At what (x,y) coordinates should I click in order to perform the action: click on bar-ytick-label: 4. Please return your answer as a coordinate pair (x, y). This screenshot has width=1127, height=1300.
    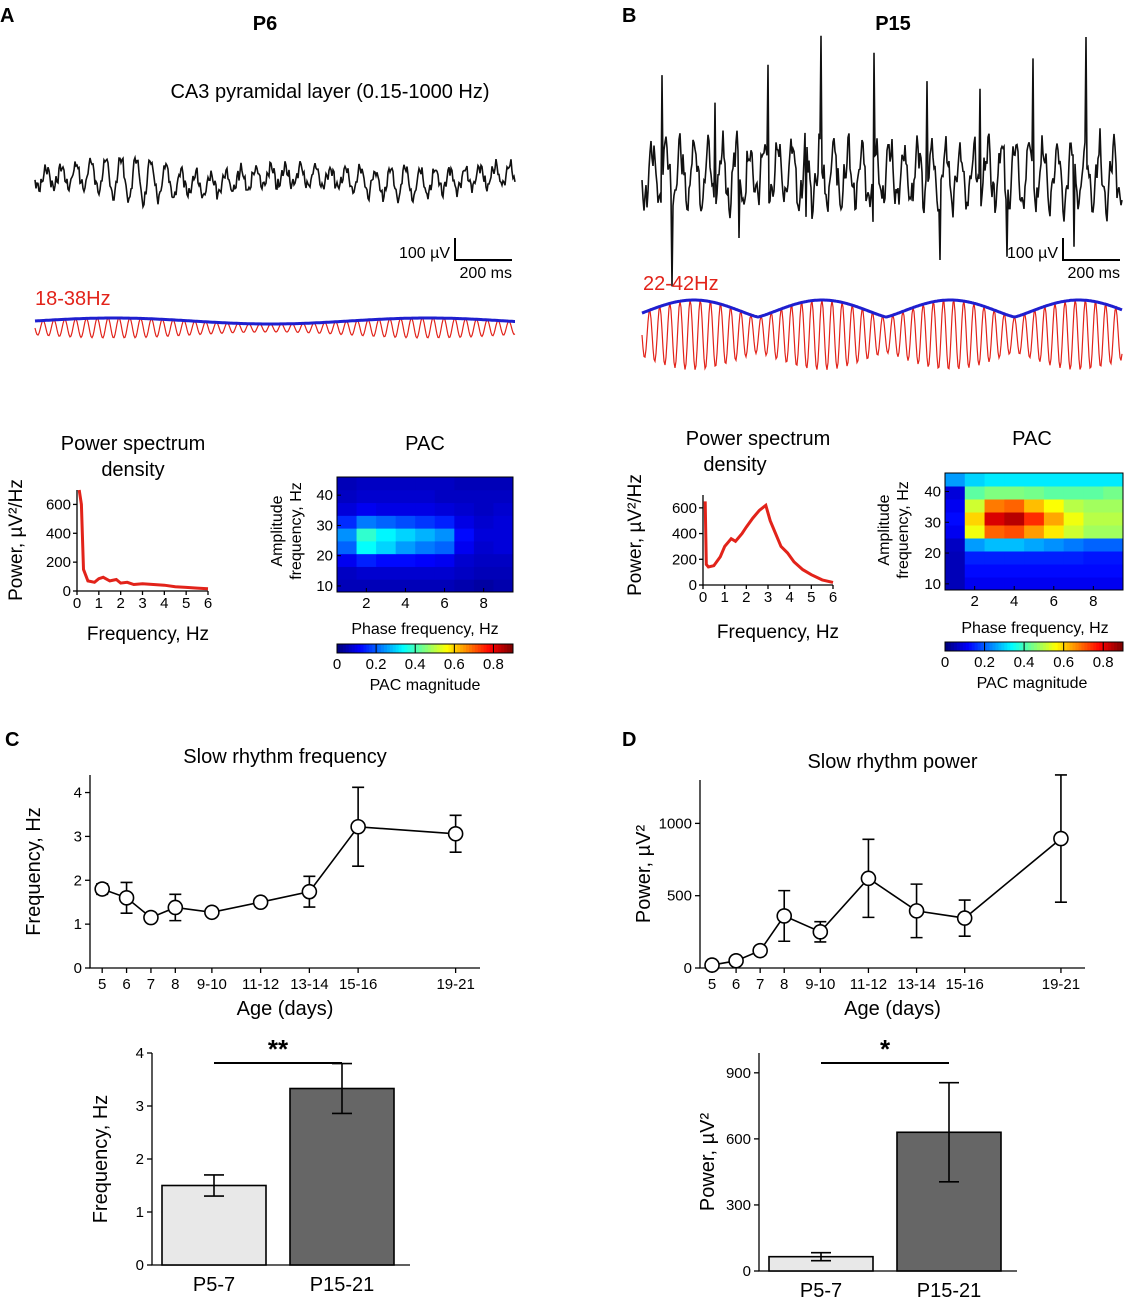
    Looking at the image, I should click on (140, 1053).